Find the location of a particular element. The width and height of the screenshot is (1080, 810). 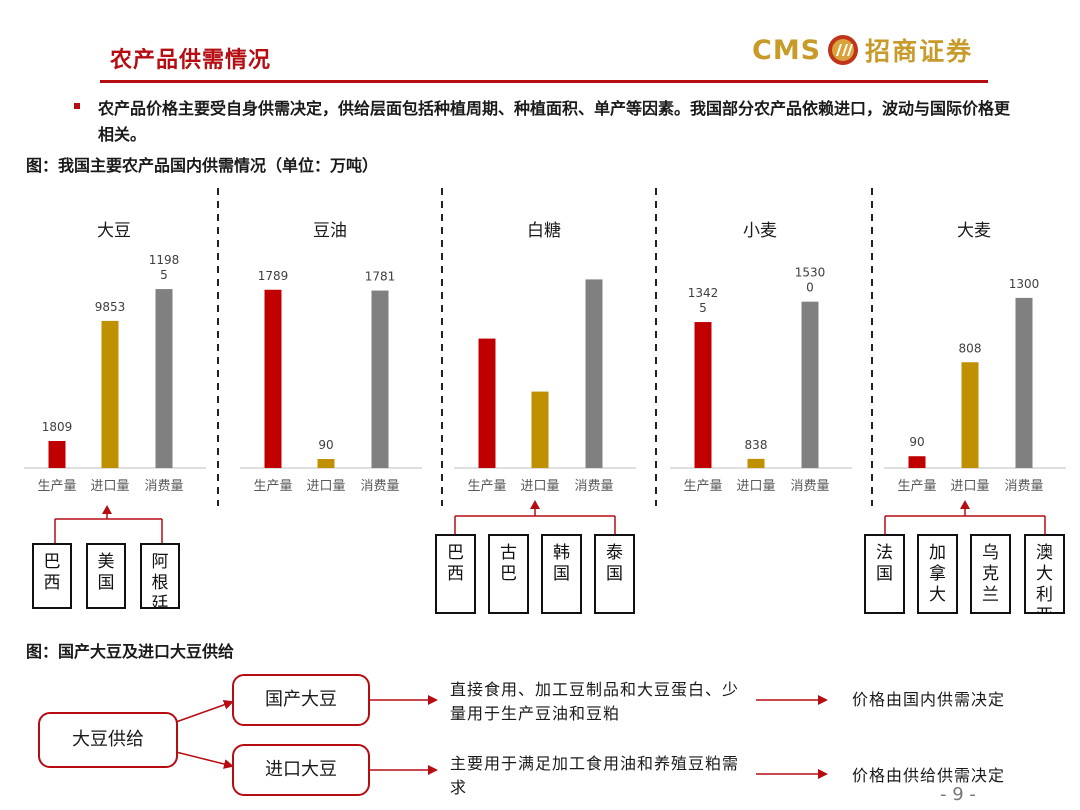

source-box-sugar-2: 韩国 is located at coordinates (561, 574).